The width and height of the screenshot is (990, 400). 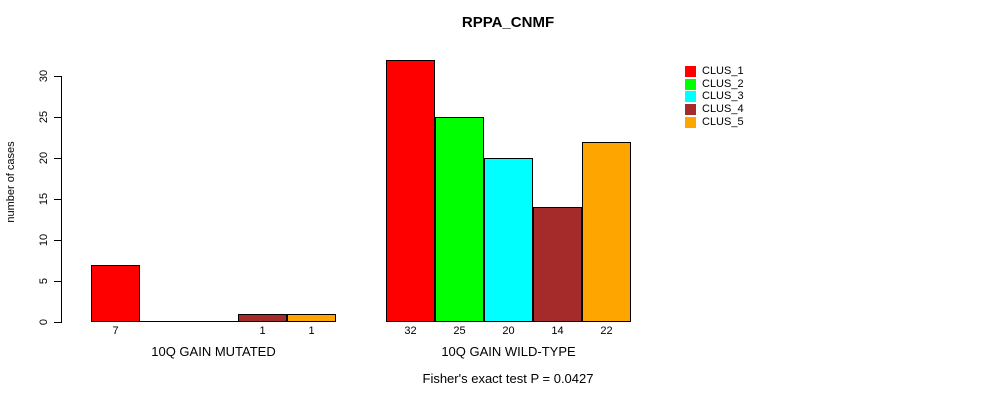 What do you see at coordinates (508, 331) in the screenshot?
I see `bar-value-label: 20` at bounding box center [508, 331].